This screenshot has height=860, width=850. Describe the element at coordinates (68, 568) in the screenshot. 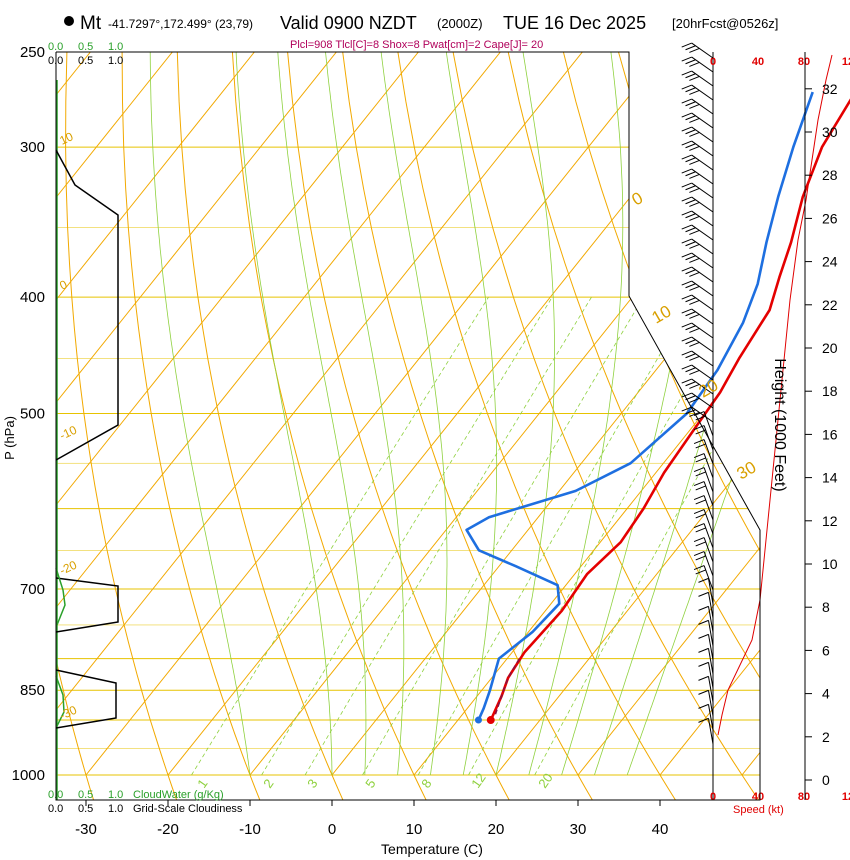

I see `isotherm-label: -20` at that location.